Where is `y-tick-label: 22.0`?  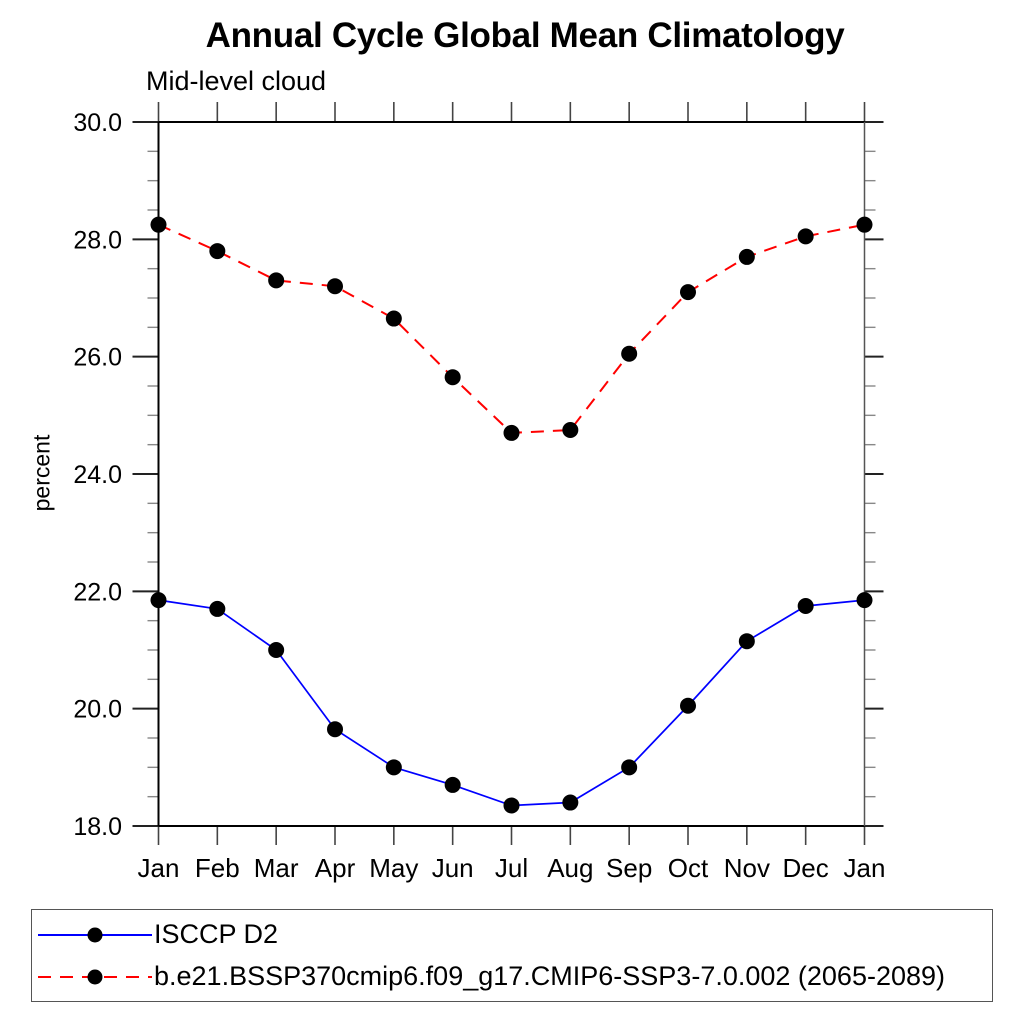 y-tick-label: 22.0 is located at coordinates (97, 592).